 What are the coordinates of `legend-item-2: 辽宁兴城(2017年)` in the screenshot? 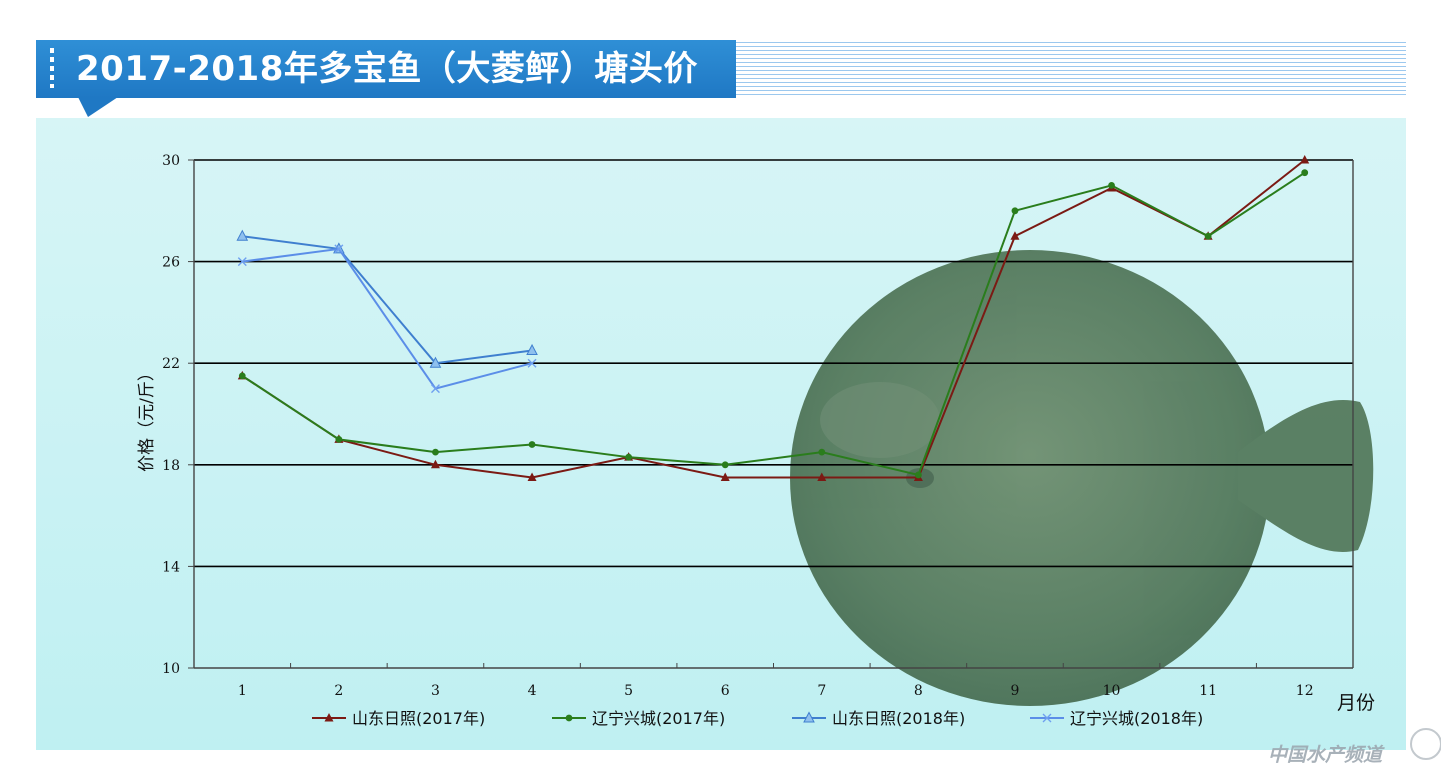 It's located at (638, 718).